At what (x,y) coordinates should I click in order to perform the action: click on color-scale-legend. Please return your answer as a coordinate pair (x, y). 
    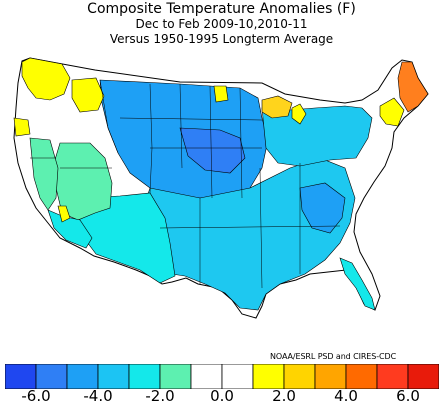
    Looking at the image, I should click on (222, 376).